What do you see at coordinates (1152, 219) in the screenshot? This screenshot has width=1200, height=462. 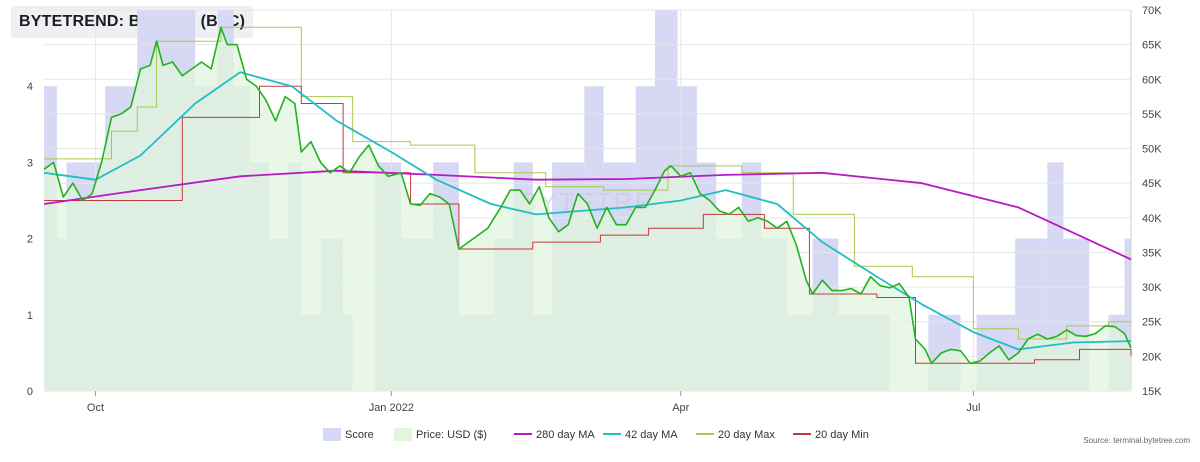 I see `y-right-tick-label: 40K` at bounding box center [1152, 219].